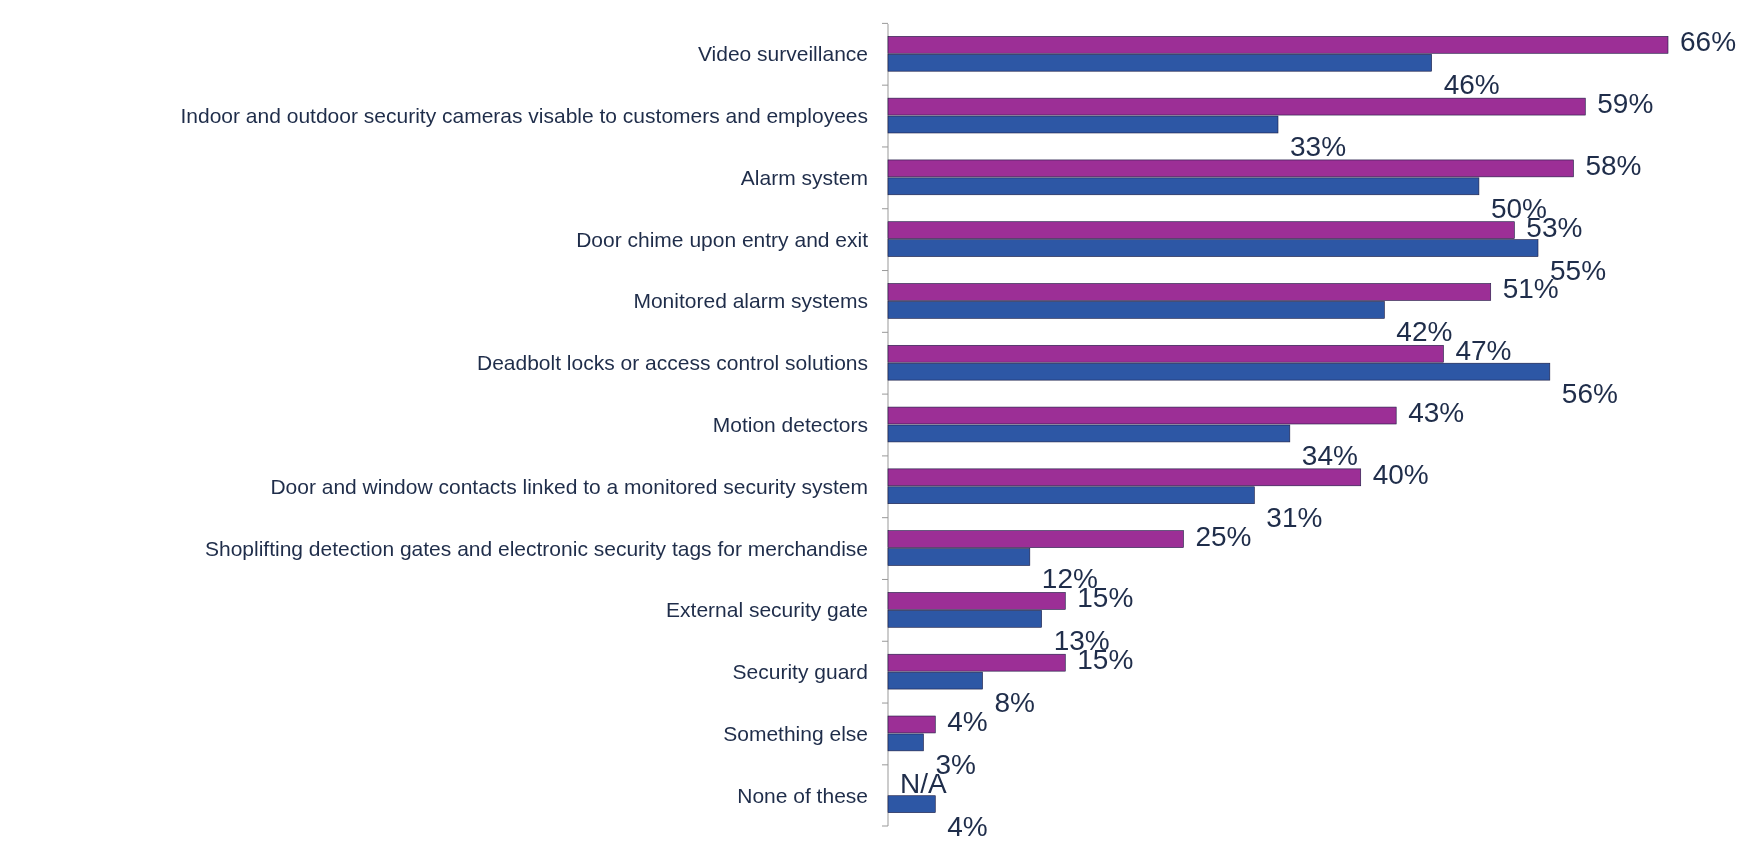  What do you see at coordinates (536, 548) in the screenshot?
I see `y-tick-label: Shoplifting detection gates and electronic security tags for merchandise` at bounding box center [536, 548].